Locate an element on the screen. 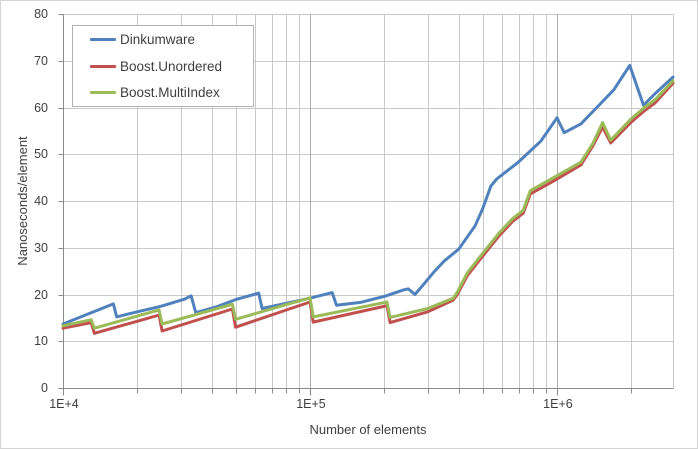 The height and width of the screenshot is (449, 698). y-tick-label: 50 is located at coordinates (41, 154).